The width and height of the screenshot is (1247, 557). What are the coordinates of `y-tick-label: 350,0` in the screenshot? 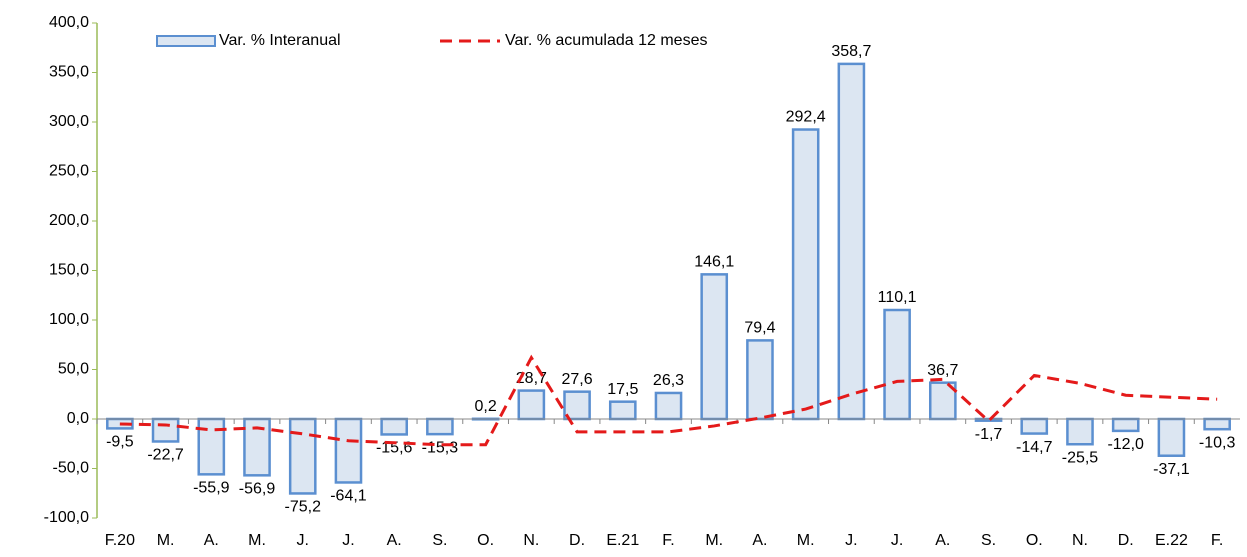 It's located at (69, 72).